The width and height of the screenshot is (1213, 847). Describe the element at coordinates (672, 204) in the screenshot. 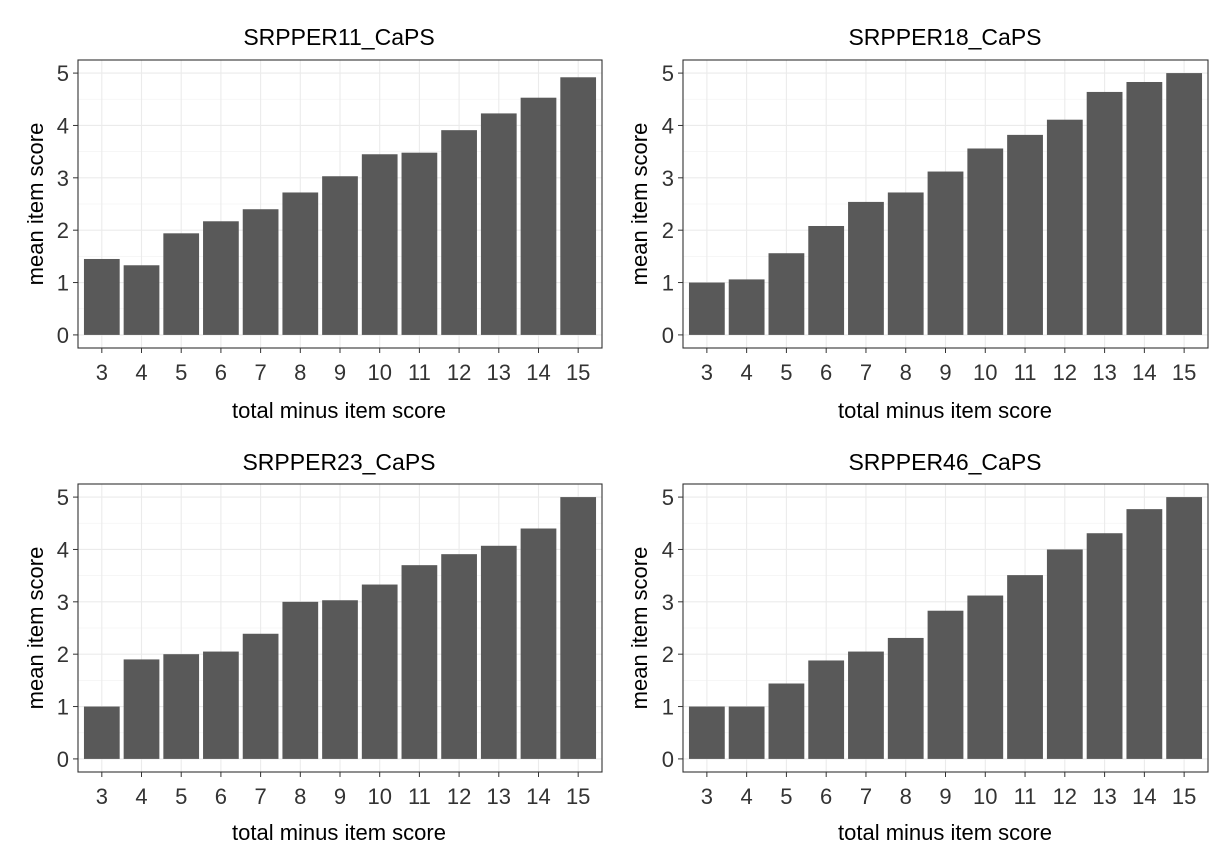

I see `y-axis: 0 1 2 3 4 5` at that location.